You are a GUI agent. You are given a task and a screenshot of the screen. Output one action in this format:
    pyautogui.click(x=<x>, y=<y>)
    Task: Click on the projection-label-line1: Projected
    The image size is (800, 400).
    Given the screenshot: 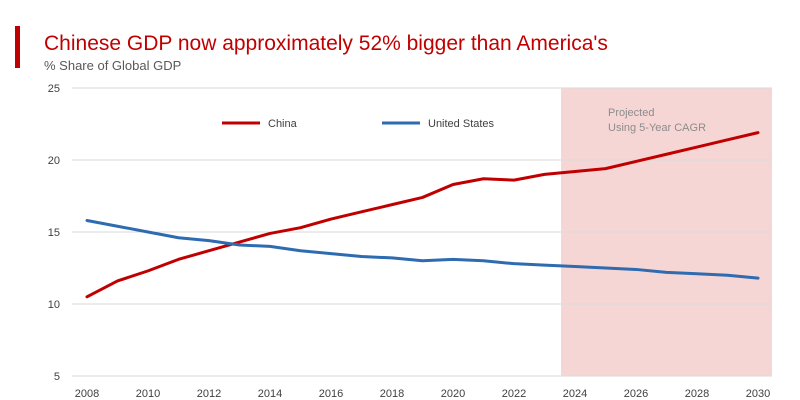 What is the action you would take?
    pyautogui.click(x=631, y=113)
    